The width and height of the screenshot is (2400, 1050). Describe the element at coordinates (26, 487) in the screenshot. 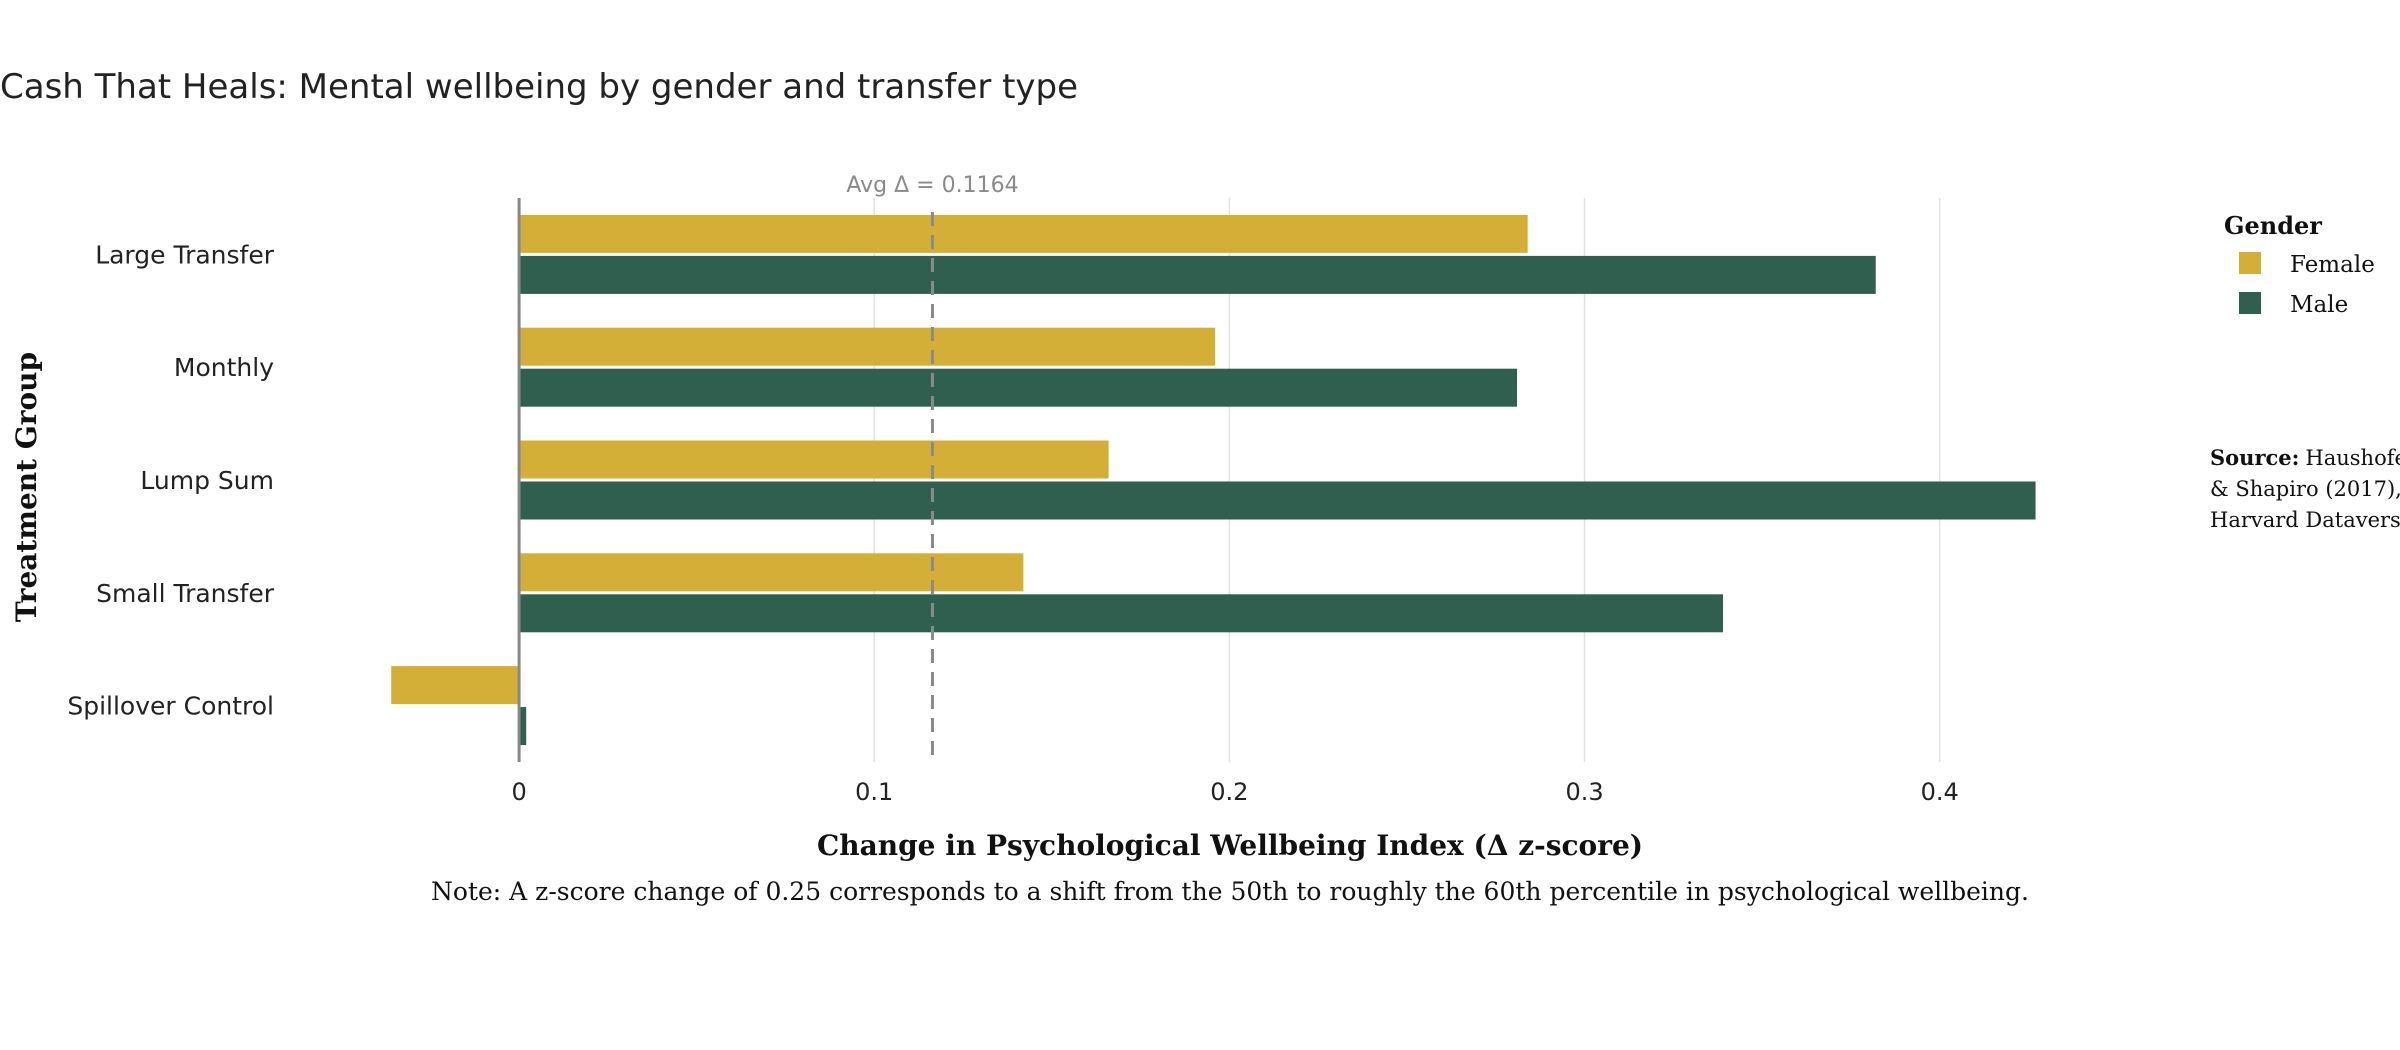

I see `y-axis-title: Treatment Group` at that location.